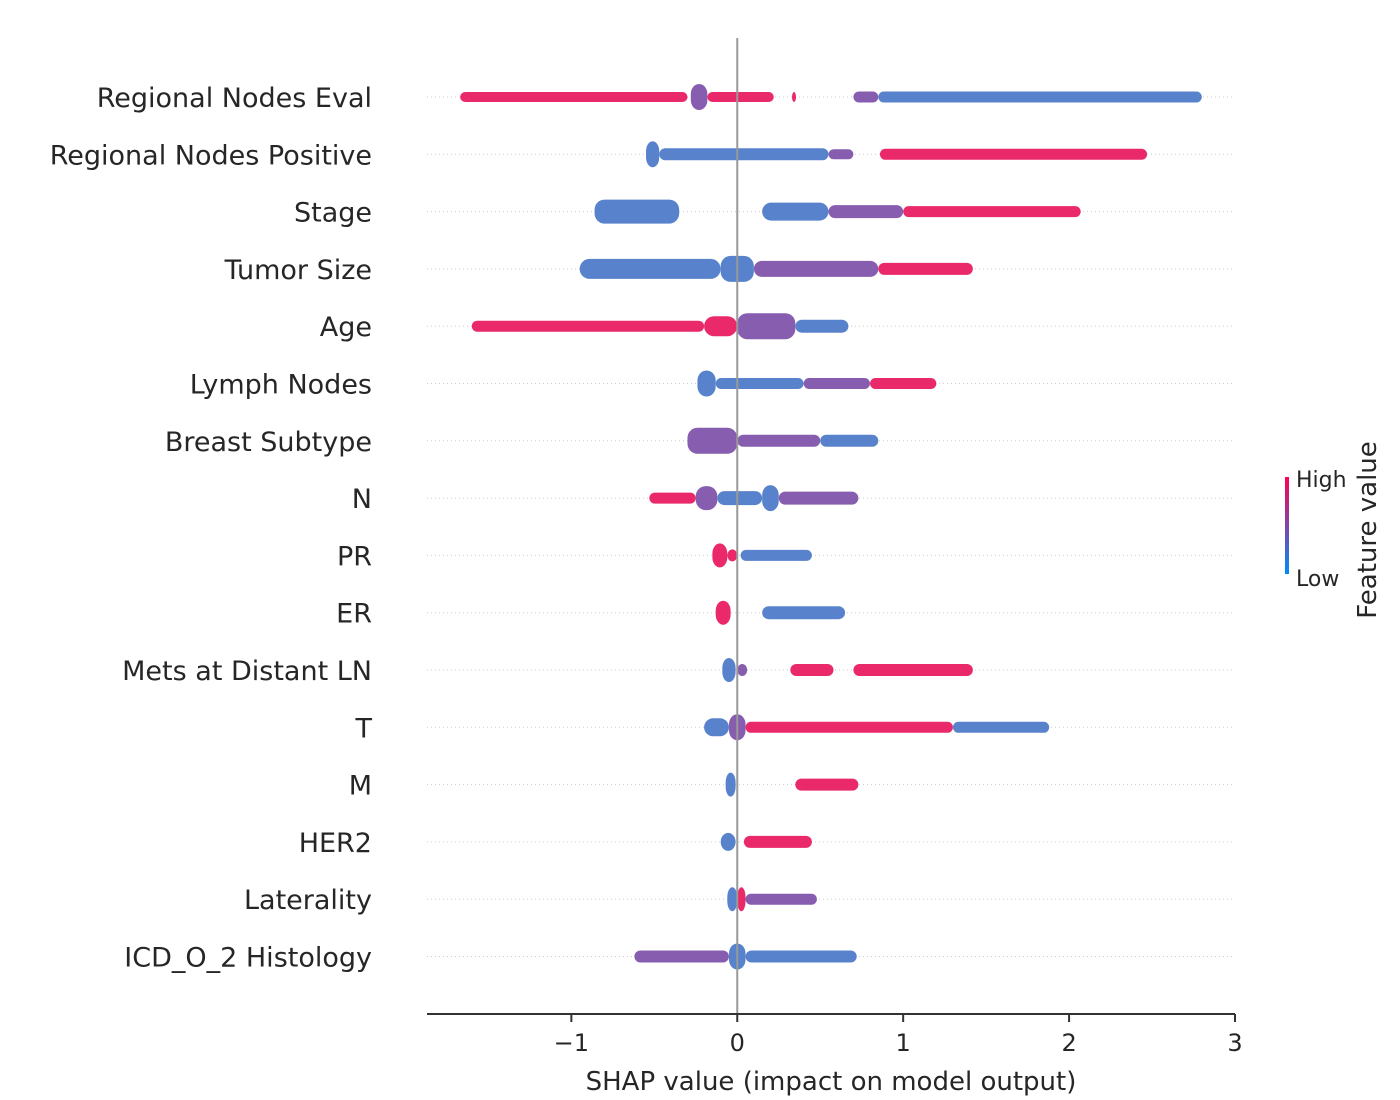 The image size is (1400, 1100). Describe the element at coordinates (360, 786) in the screenshot. I see `feature-label: M` at that location.